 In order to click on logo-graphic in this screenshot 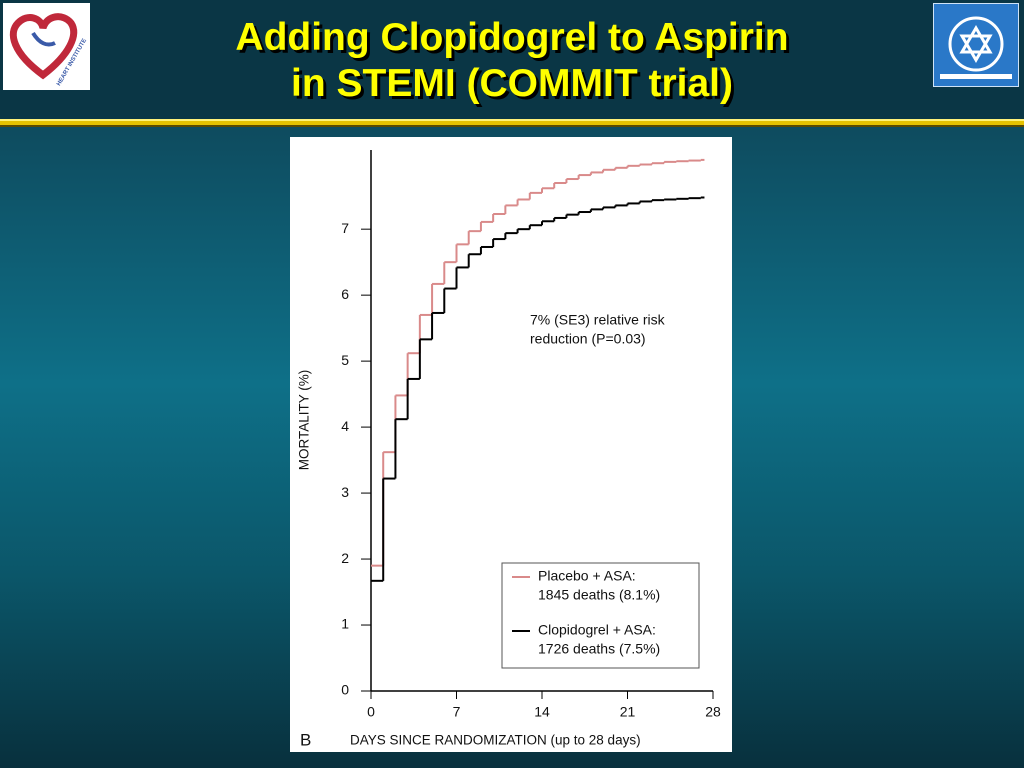, I will do `click(976, 47)`.